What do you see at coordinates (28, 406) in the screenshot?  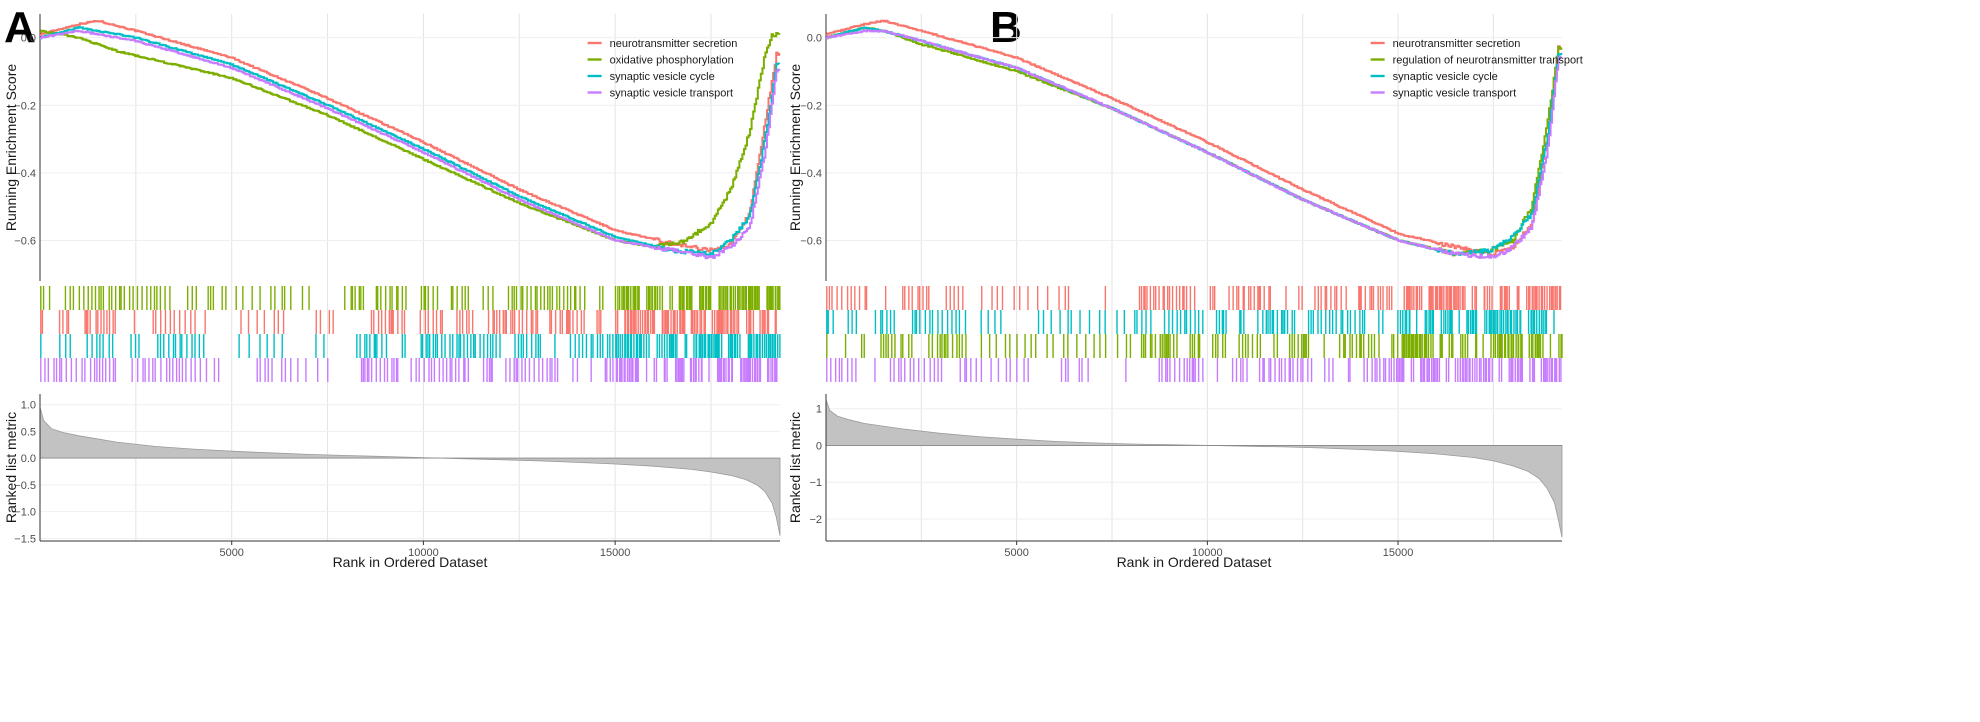 I see `metric-y-tick-label: 1.0` at bounding box center [28, 406].